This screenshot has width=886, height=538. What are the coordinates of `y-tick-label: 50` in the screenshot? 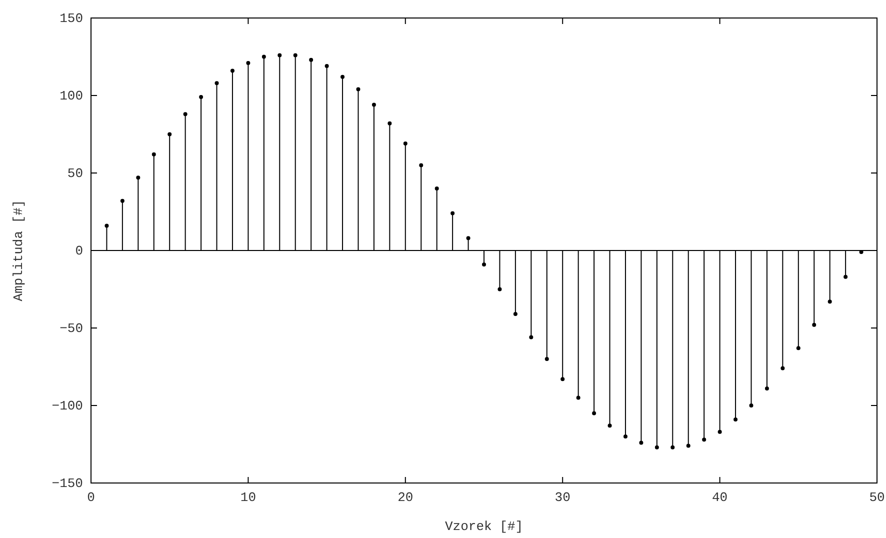 It's located at (75, 173).